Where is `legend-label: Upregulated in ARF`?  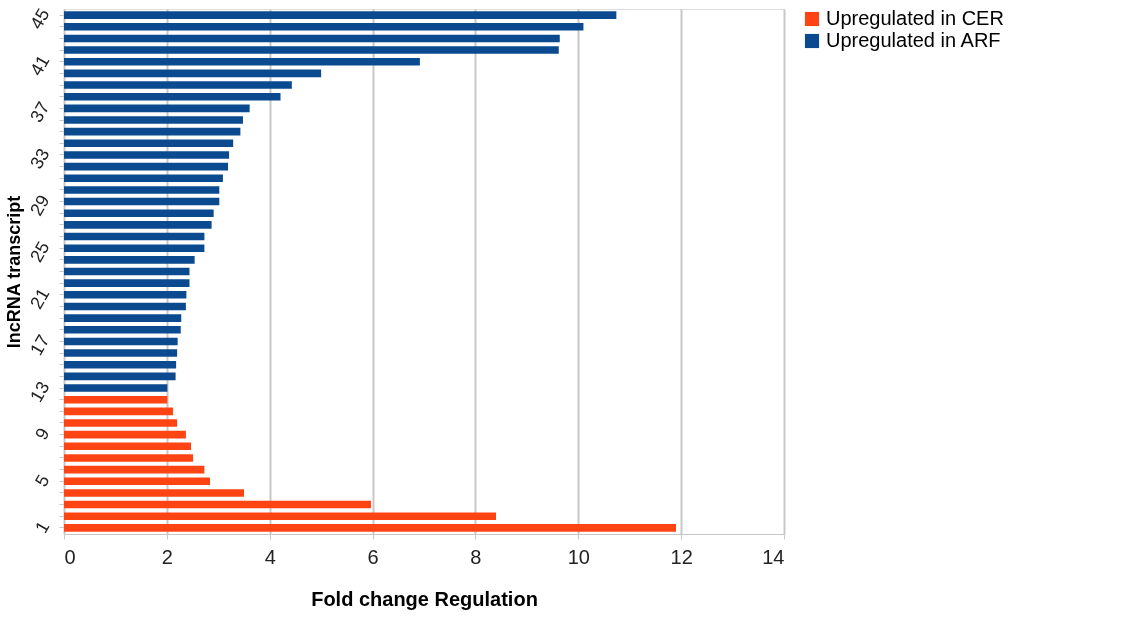 legend-label: Upregulated in ARF is located at coordinates (913, 40).